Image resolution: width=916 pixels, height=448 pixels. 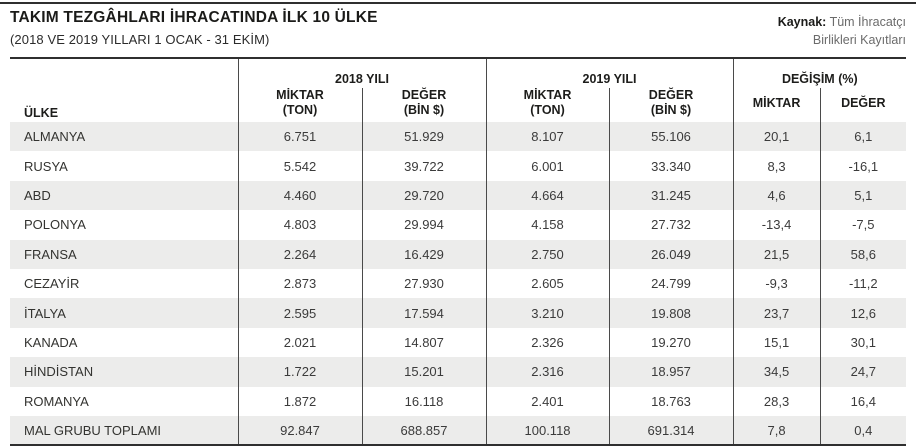 I want to click on deger-2018-cell: 17.594, so click(x=424, y=313).